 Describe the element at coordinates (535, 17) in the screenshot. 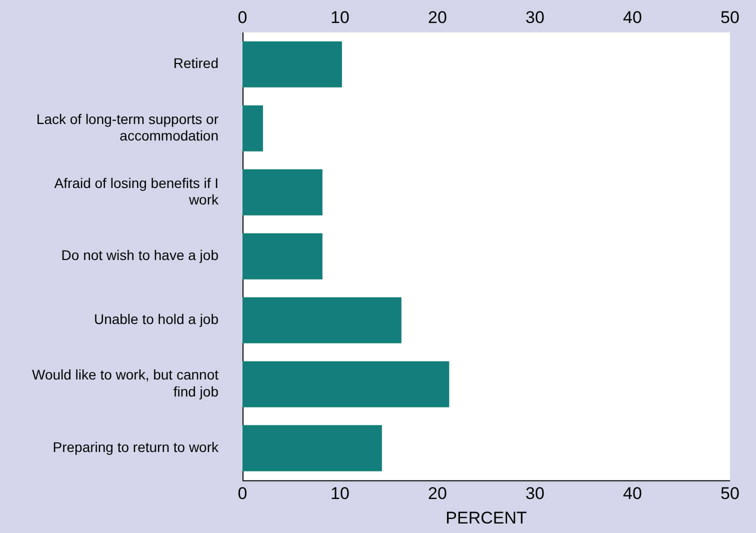

I see `x-tick-label: 30` at that location.